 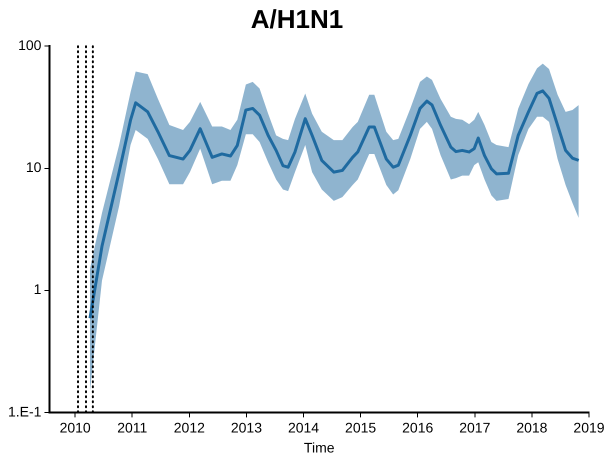 What do you see at coordinates (475, 428) in the screenshot?
I see `x-tick-label: 2017` at bounding box center [475, 428].